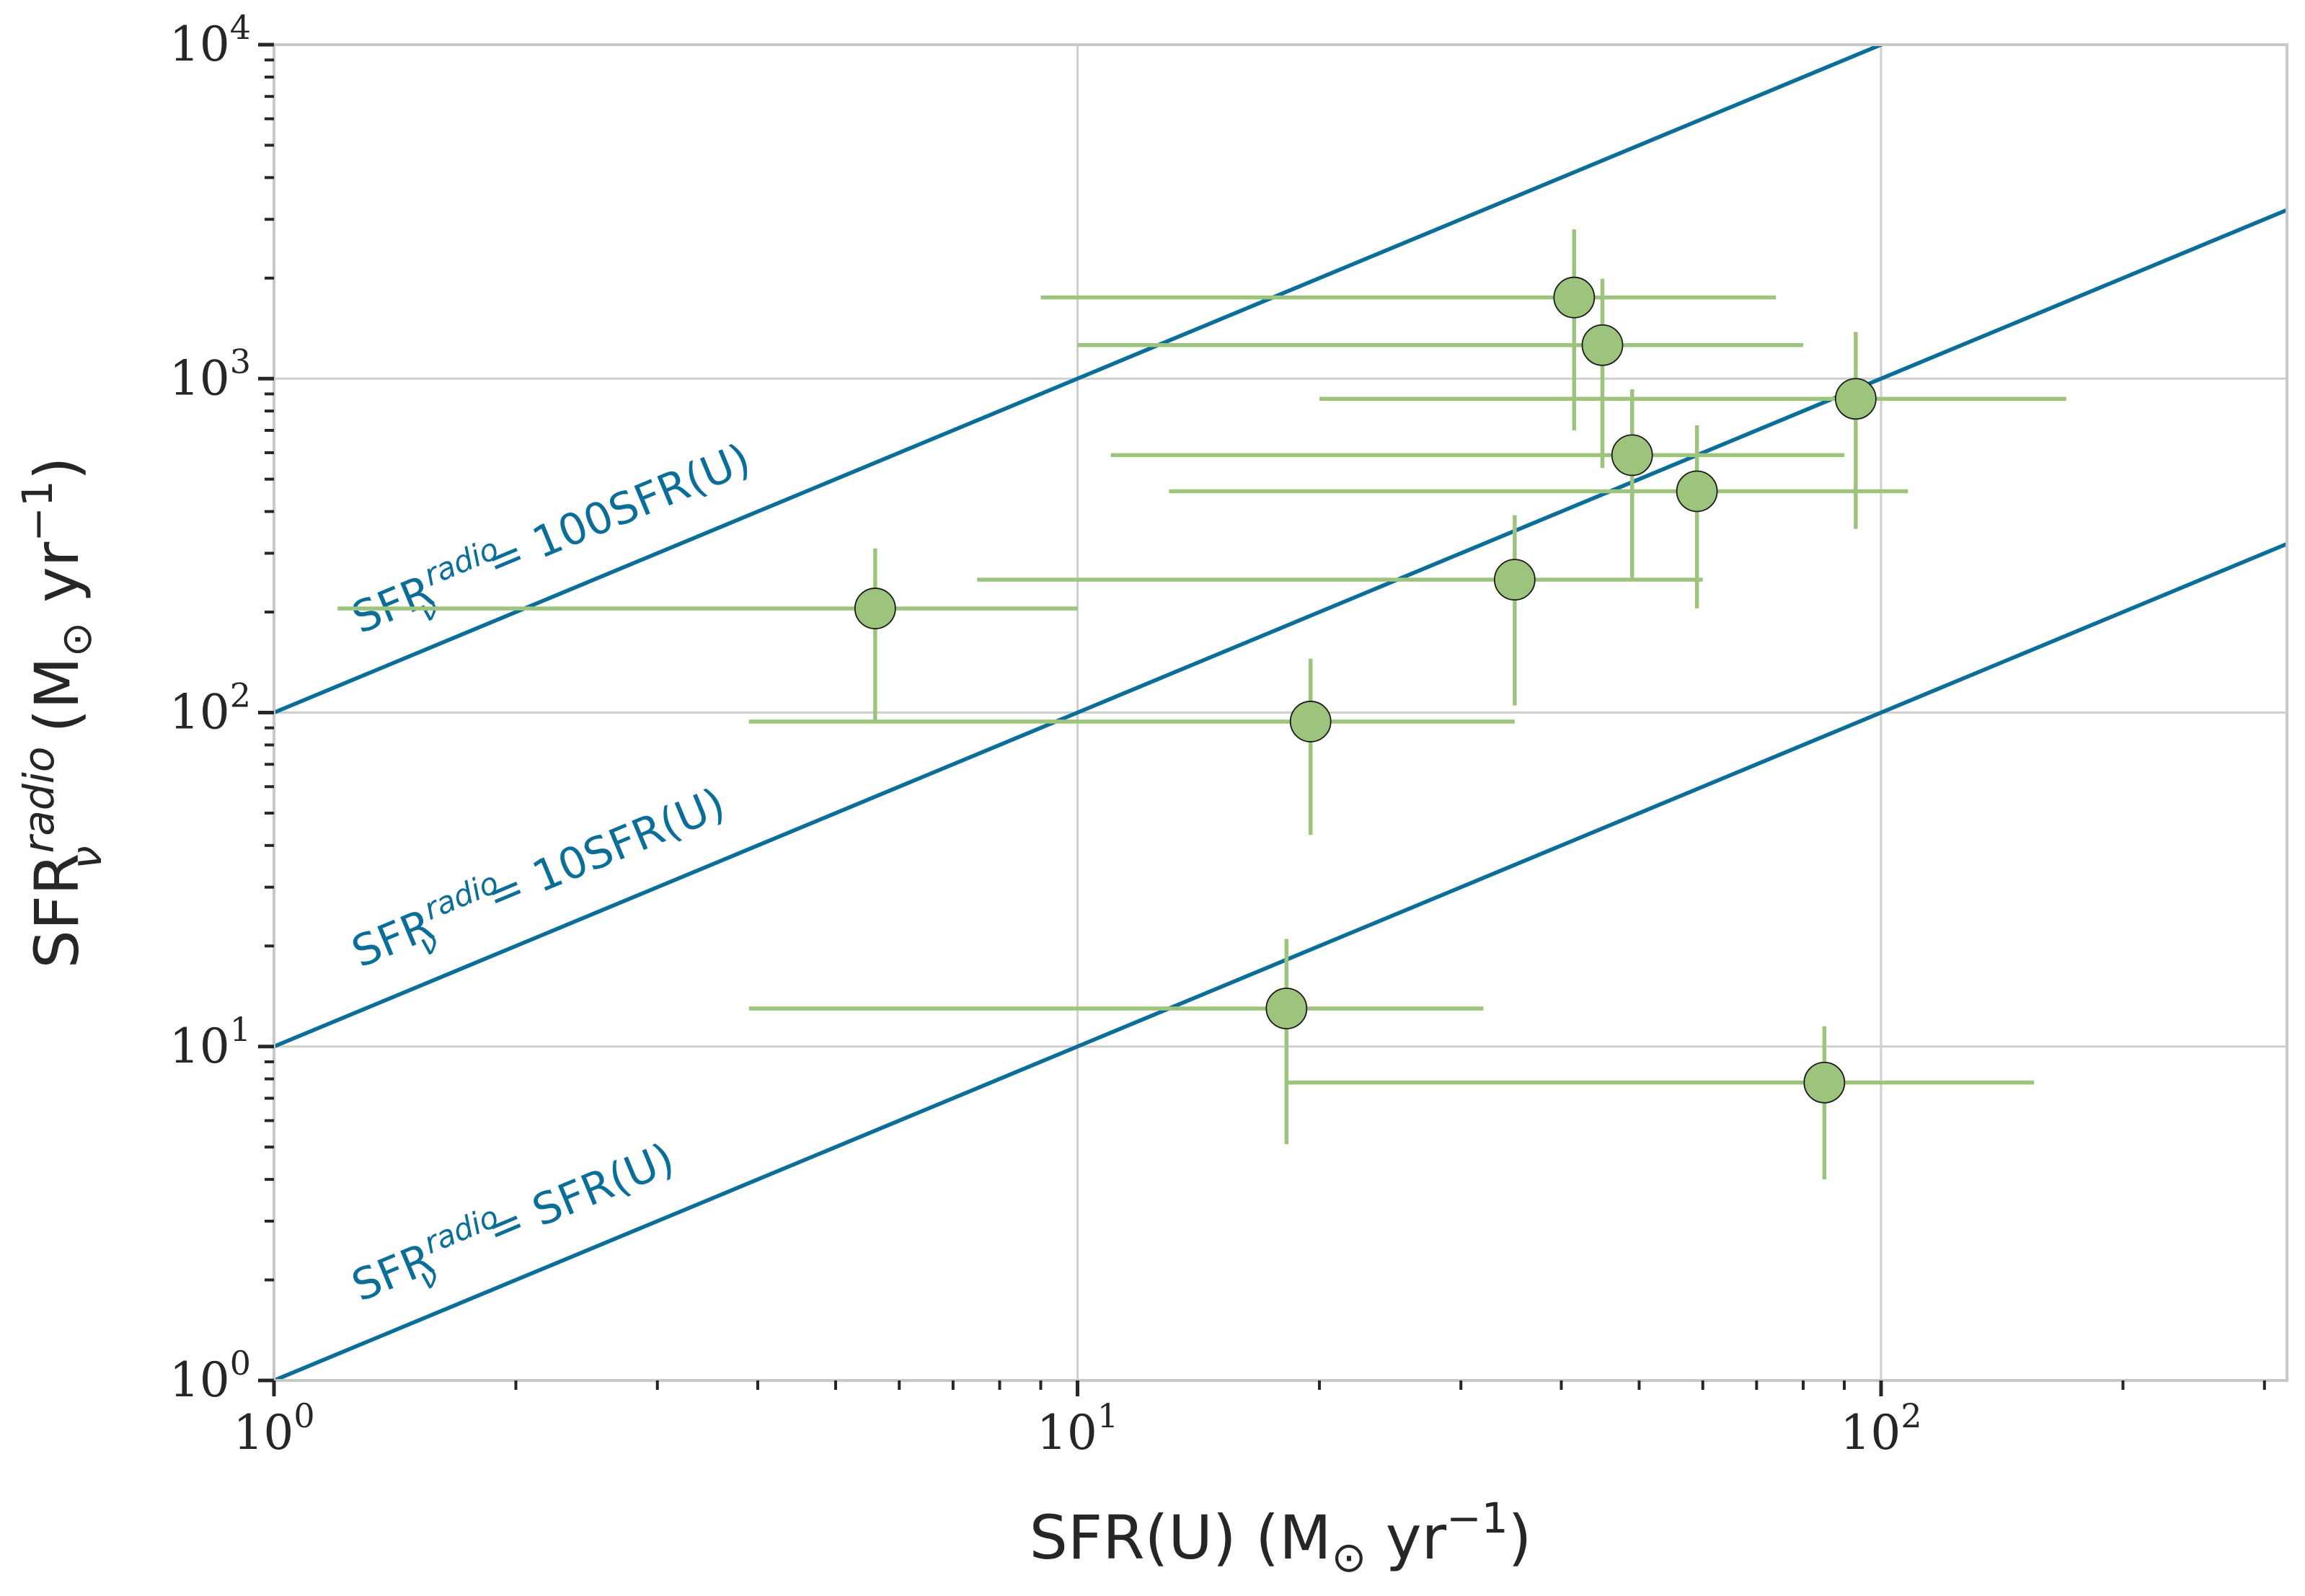 This screenshot has height=1596, width=2305. What do you see at coordinates (210, 1376) in the screenshot?
I see `y-tick-label: 10⁰` at bounding box center [210, 1376].